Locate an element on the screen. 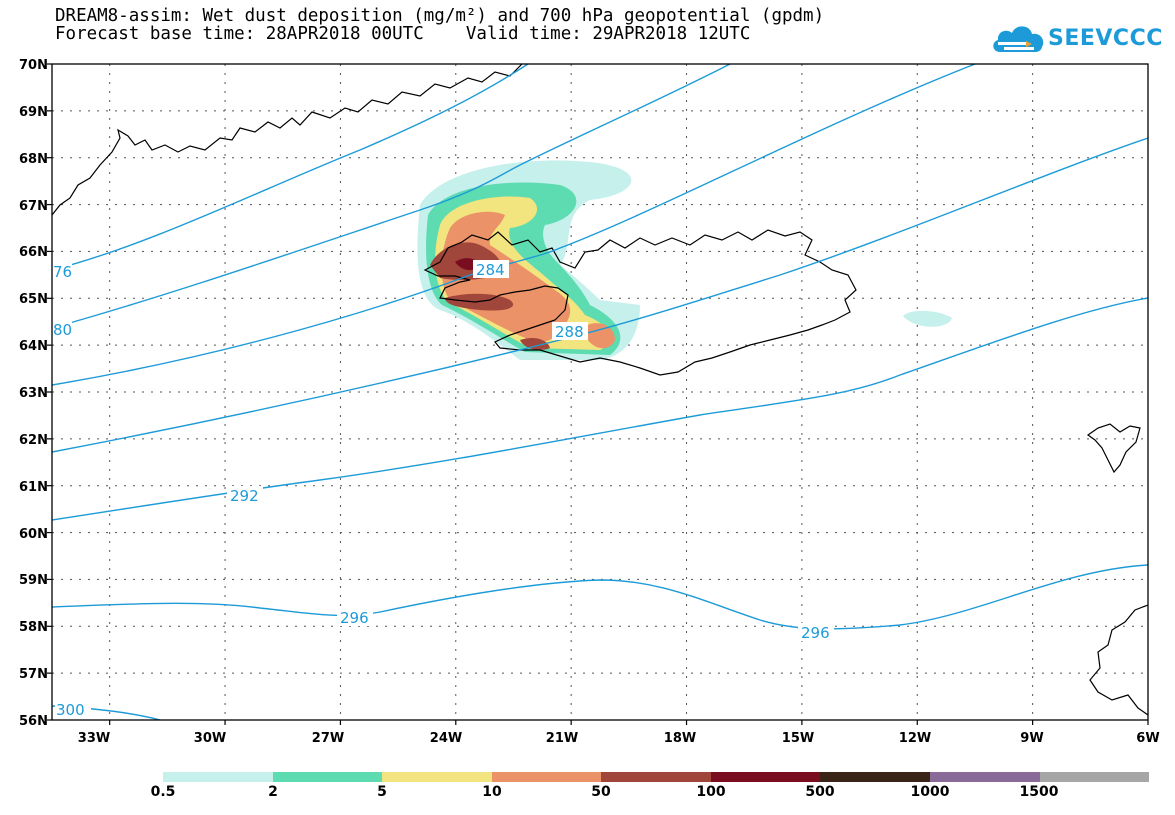  lat-label: 63N is located at coordinates (33, 393).